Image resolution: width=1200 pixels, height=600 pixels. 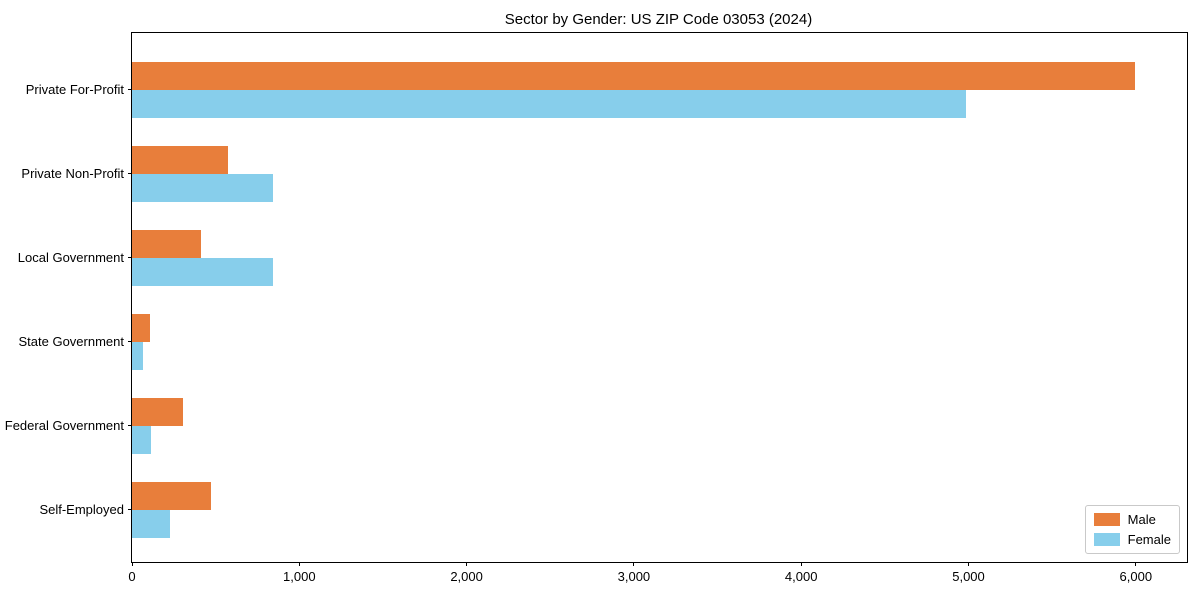 I want to click on y-tick-label-private-non-profit: Private Non-Profit, so click(x=72, y=173).